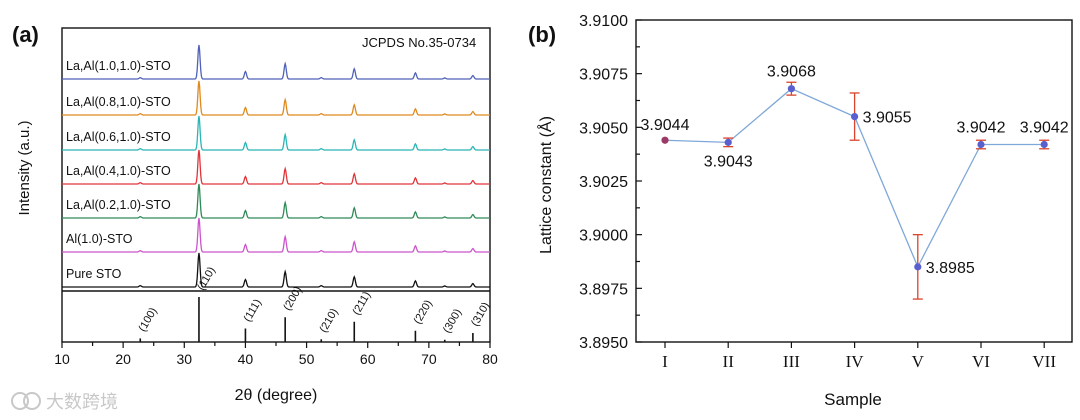 The height and width of the screenshot is (420, 1080). What do you see at coordinates (855, 361) in the screenshot?
I see `x-tick-label: IV` at bounding box center [855, 361].